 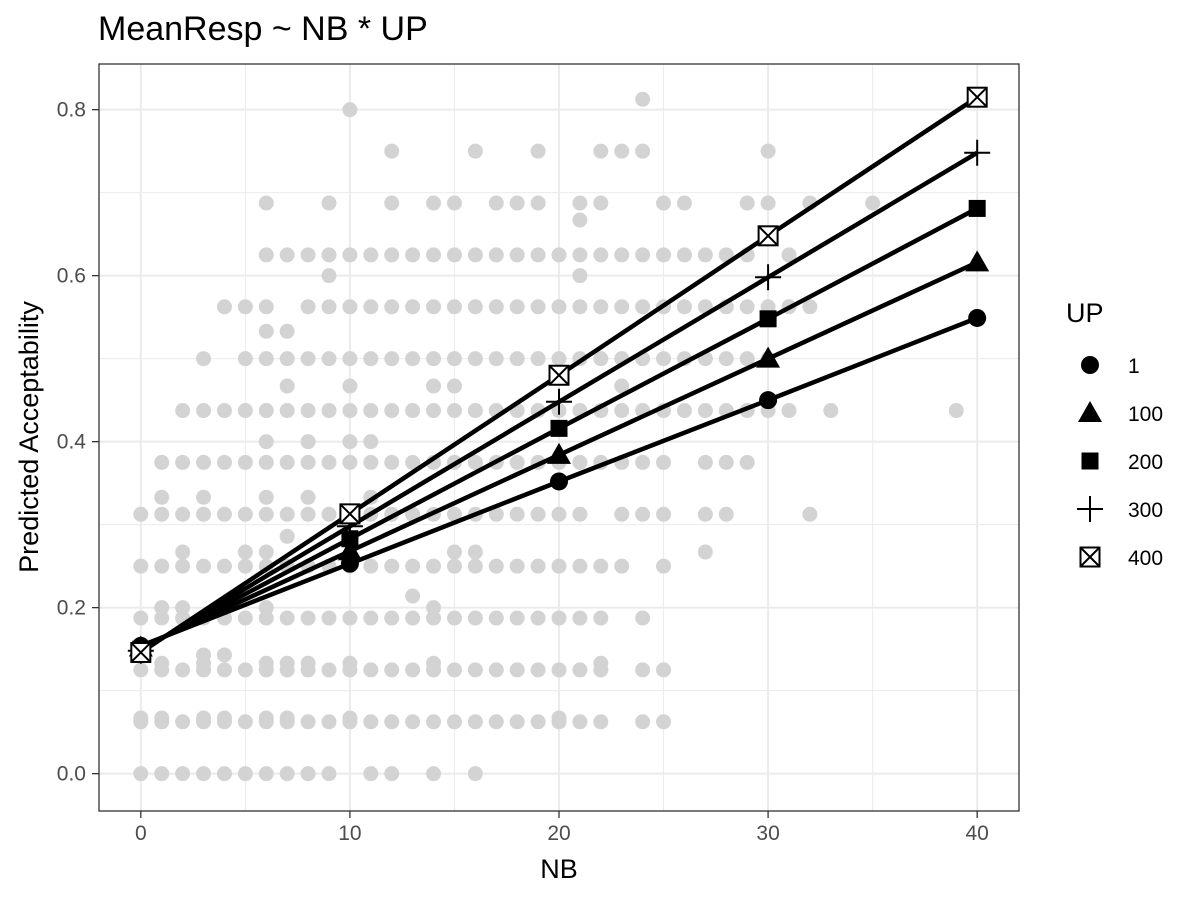 I want to click on legend-items: 1 100 200 300 400, so click(x=1120, y=462).